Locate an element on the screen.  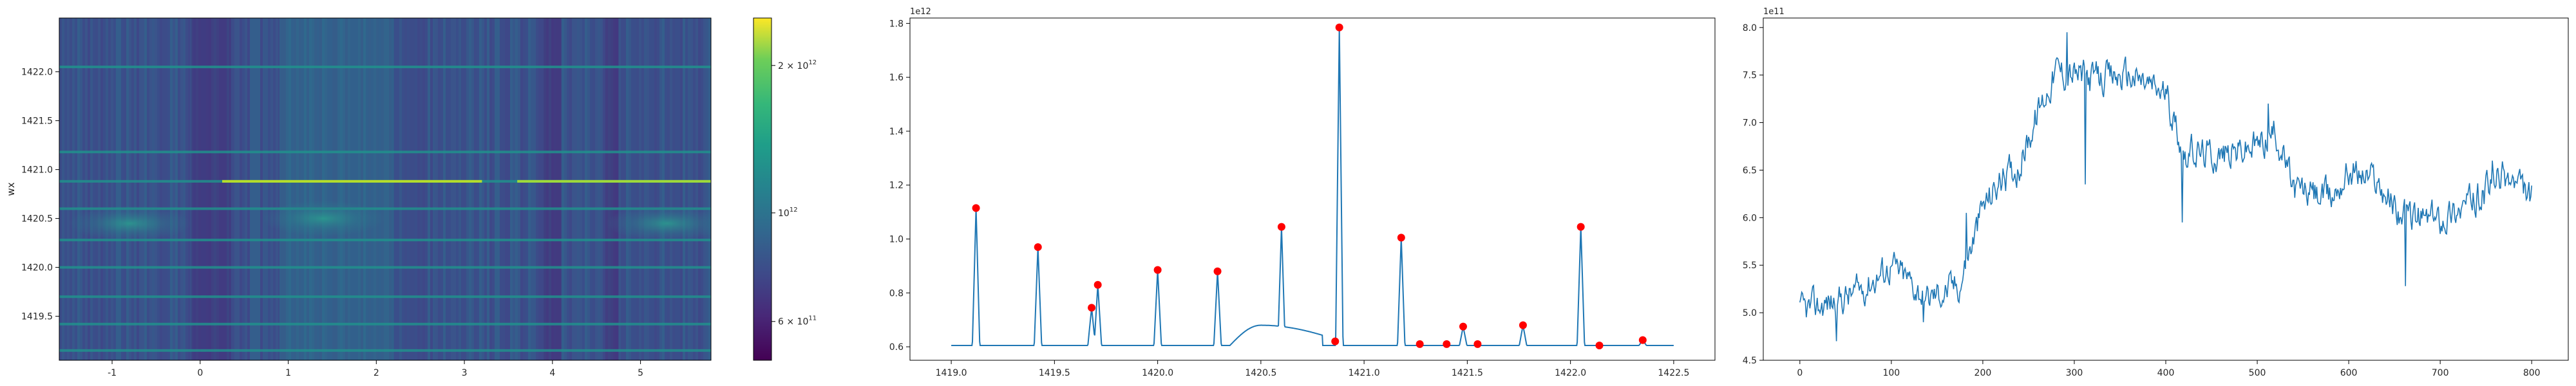
colorbar-gradient is located at coordinates (762, 189).